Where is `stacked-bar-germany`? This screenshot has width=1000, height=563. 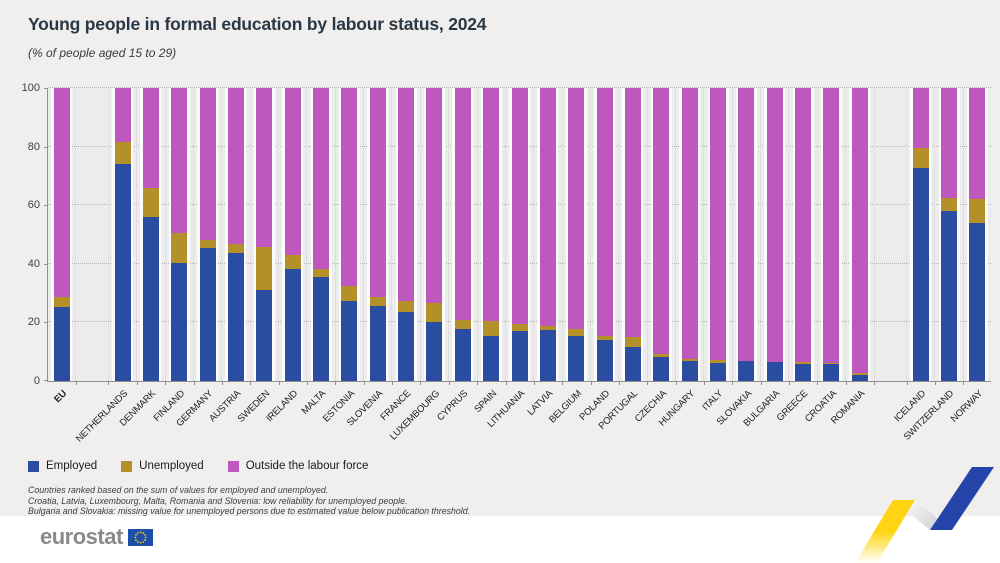 stacked-bar-germany is located at coordinates (207, 234).